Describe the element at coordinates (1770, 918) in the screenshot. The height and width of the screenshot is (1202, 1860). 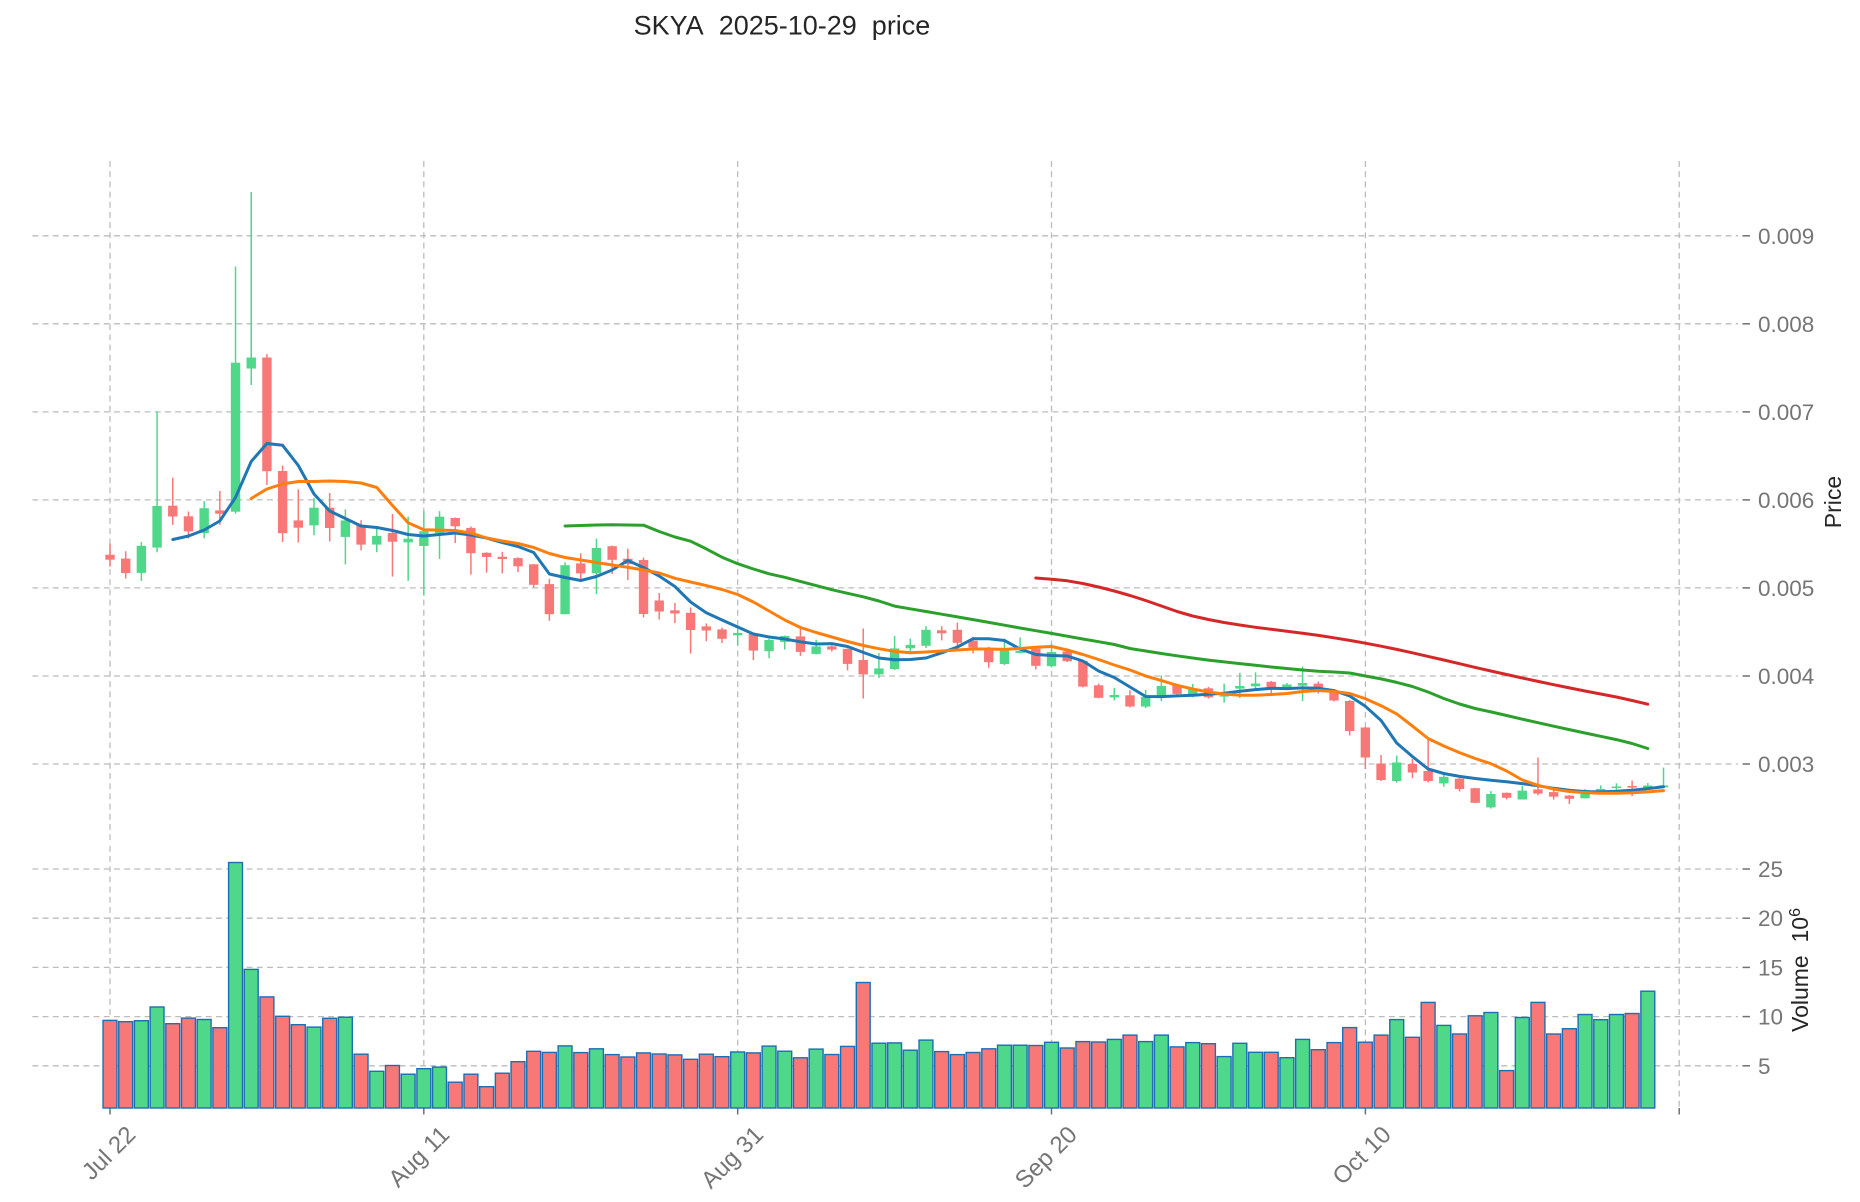
I see `svg-text: 20` at that location.